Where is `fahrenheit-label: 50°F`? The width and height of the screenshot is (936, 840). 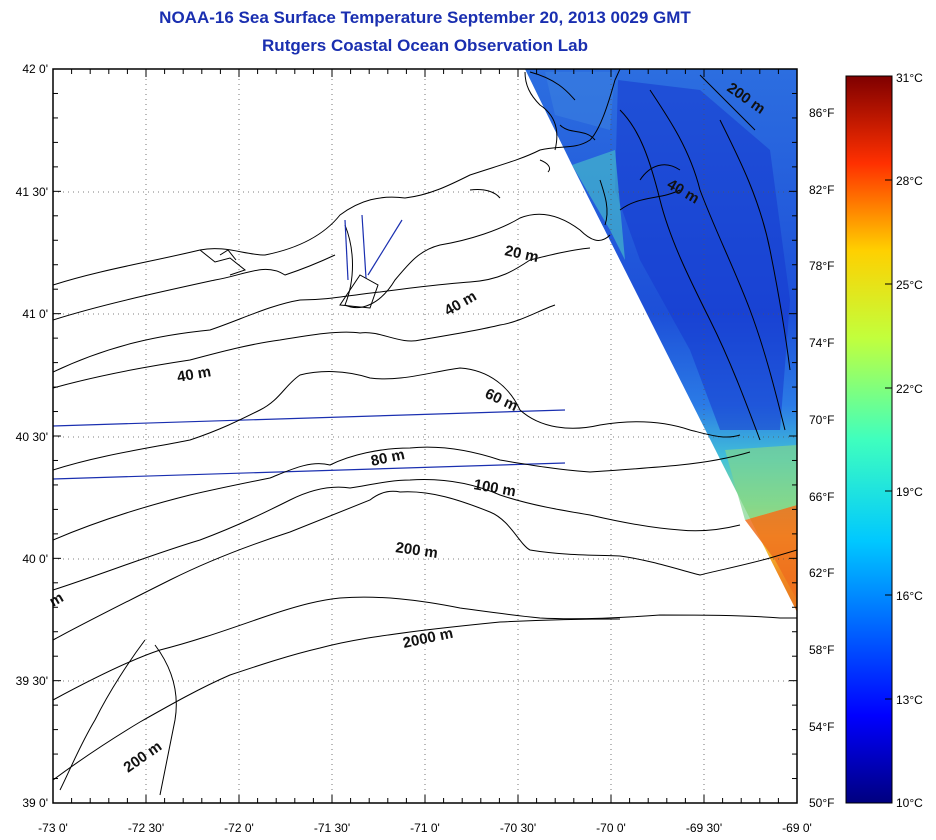
fahrenheit-label: 50°F is located at coordinates (821, 803).